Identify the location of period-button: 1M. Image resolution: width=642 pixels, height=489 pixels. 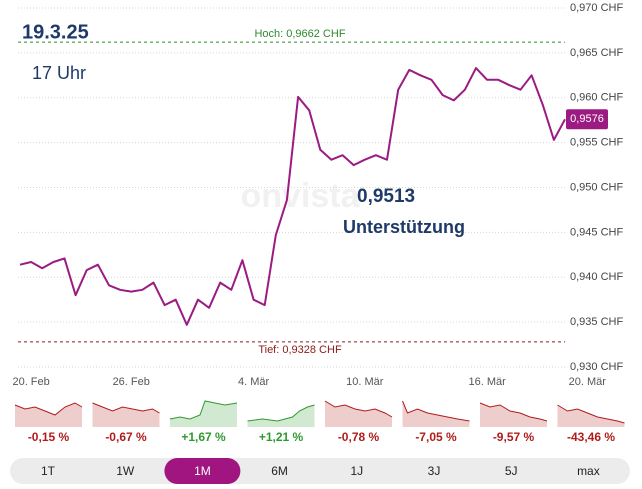
(202, 471).